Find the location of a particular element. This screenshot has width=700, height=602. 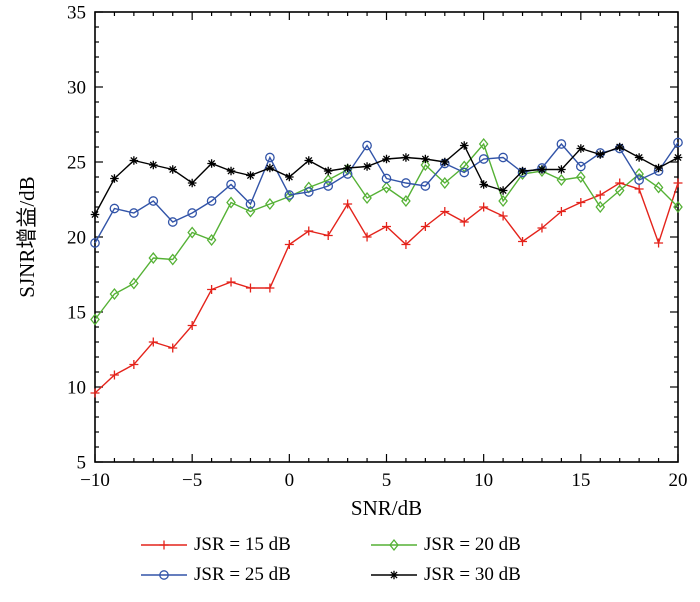

legend-item: JSR = 25 dB is located at coordinates (255, 575).